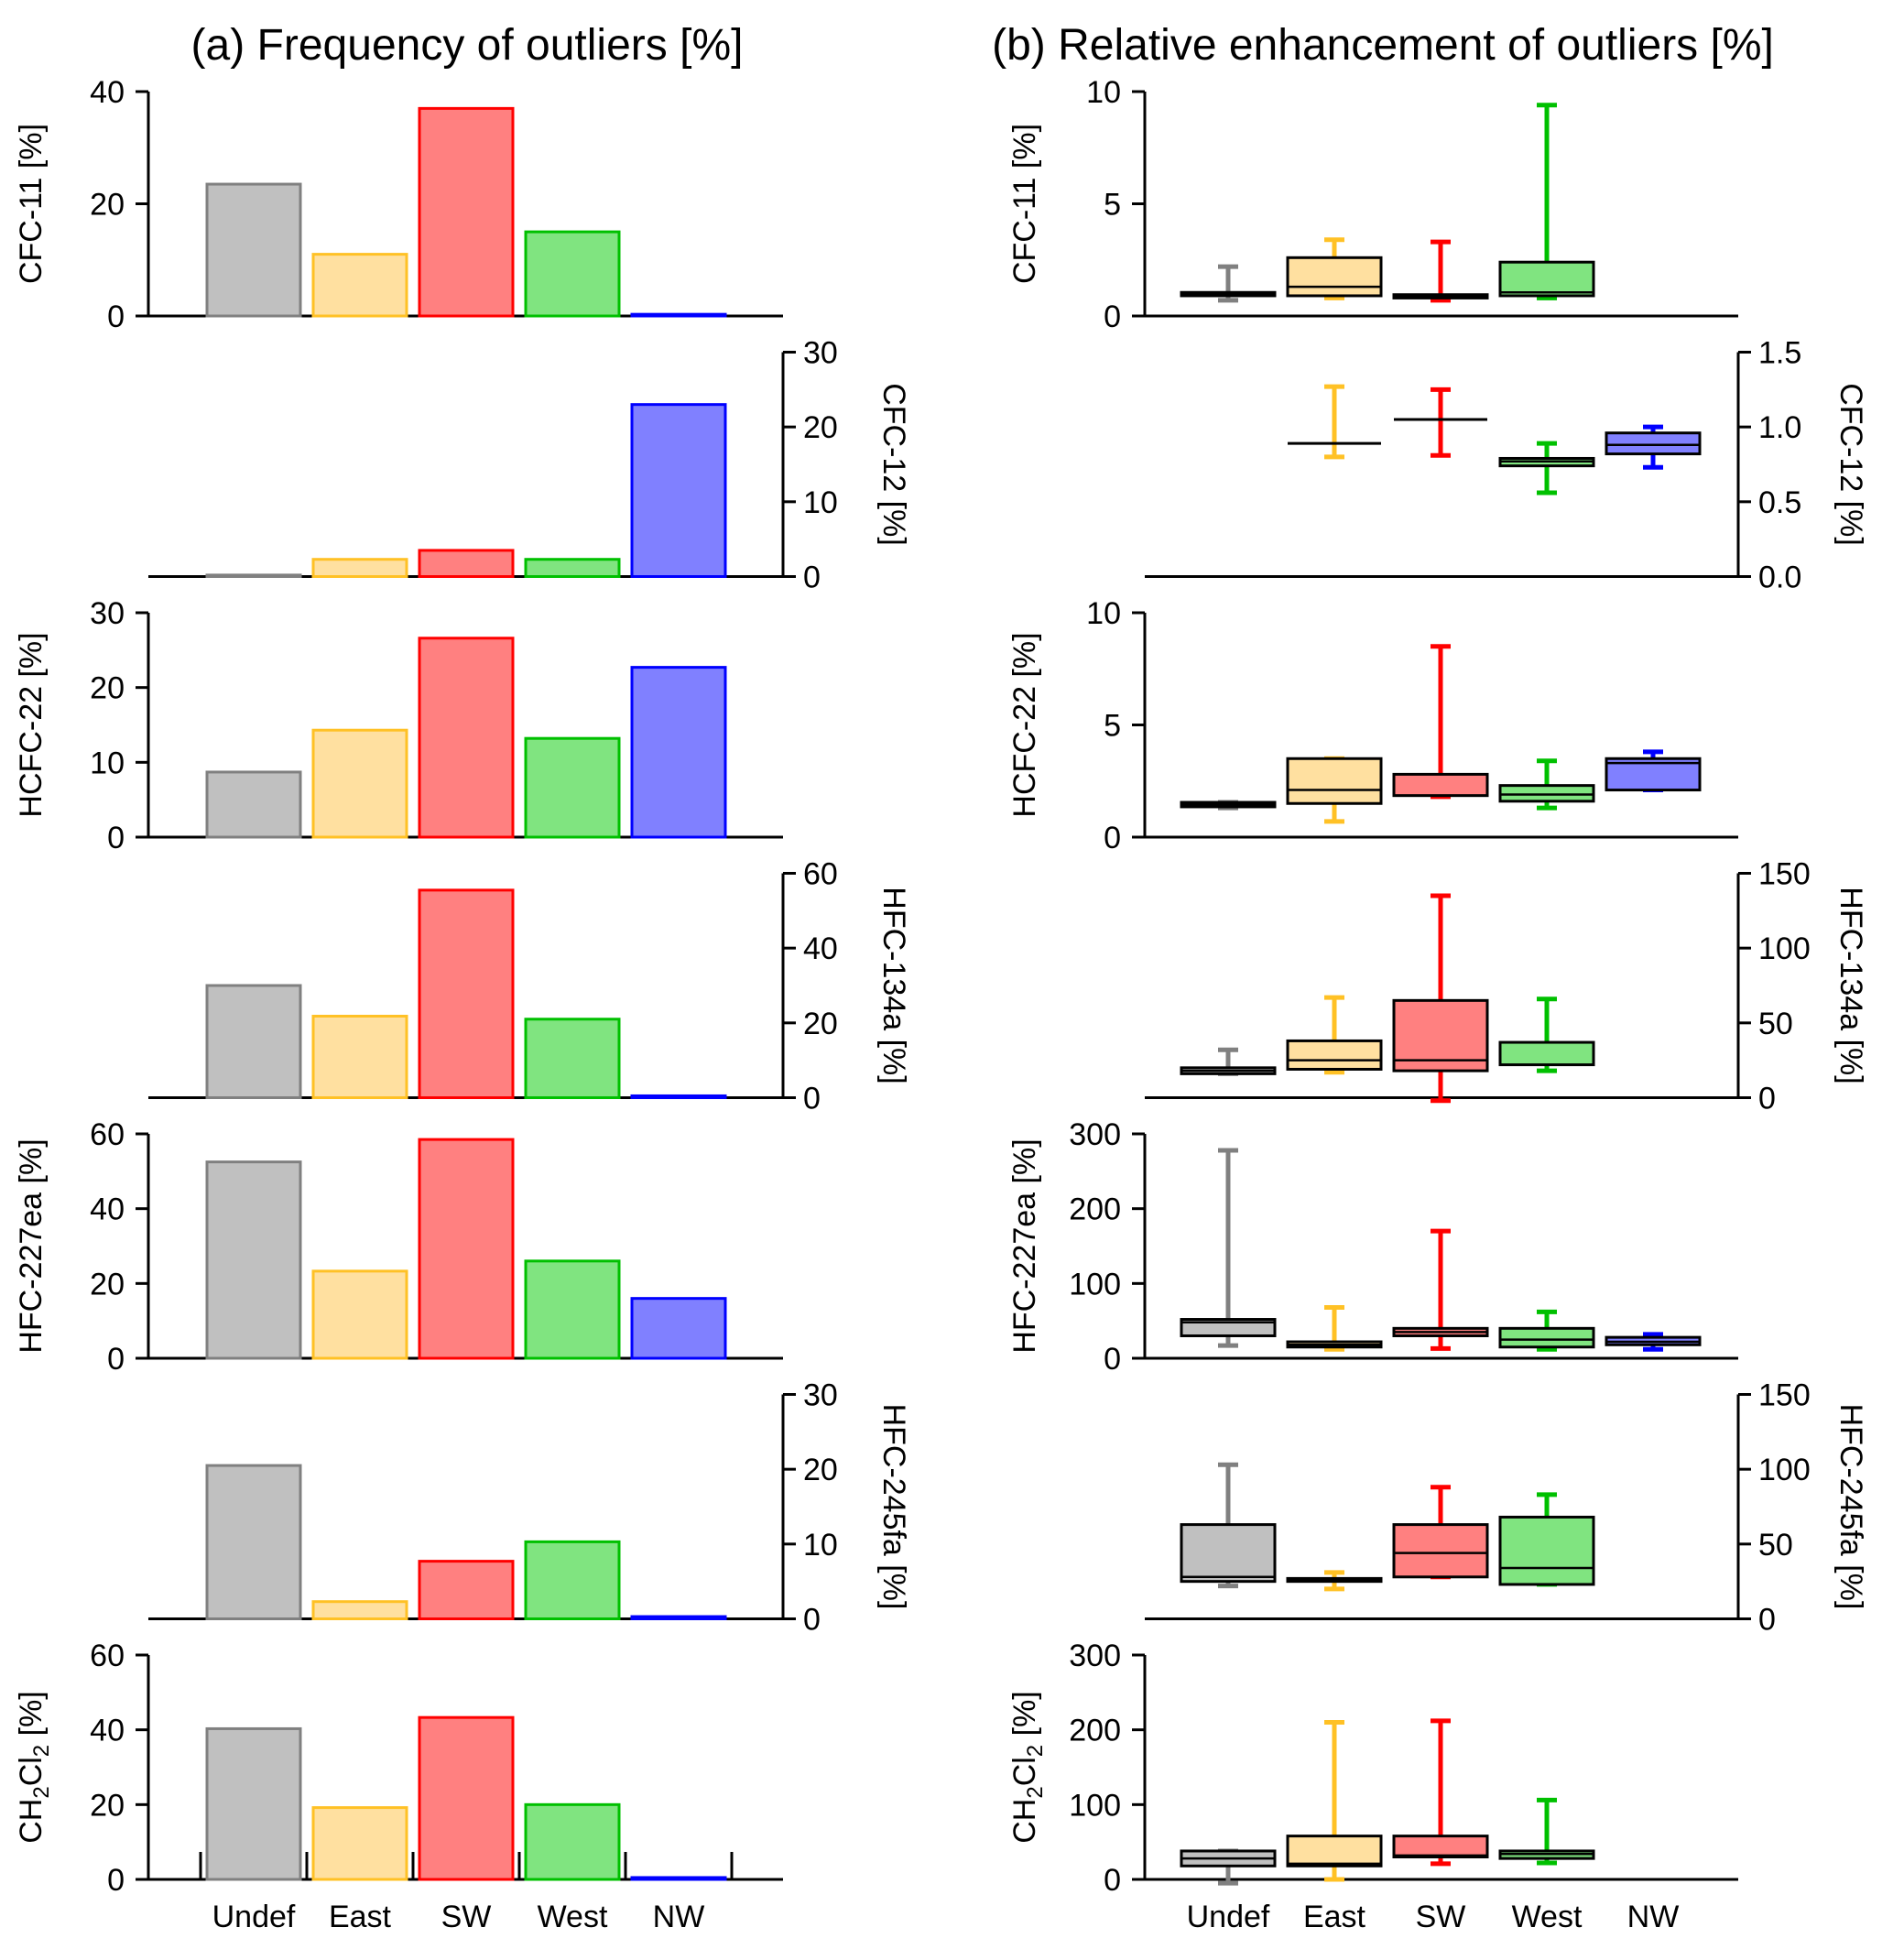 The width and height of the screenshot is (1893, 1960). Describe the element at coordinates (253, 1542) in the screenshot. I see `bar-hfc-245fa-undef` at that location.